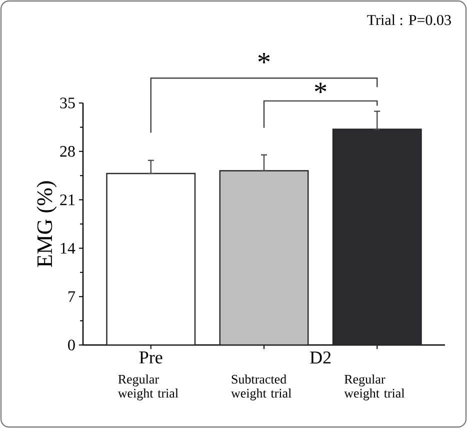 The width and height of the screenshot is (467, 428). Describe the element at coordinates (68, 248) in the screenshot. I see `y-tick-label: 14` at that location.